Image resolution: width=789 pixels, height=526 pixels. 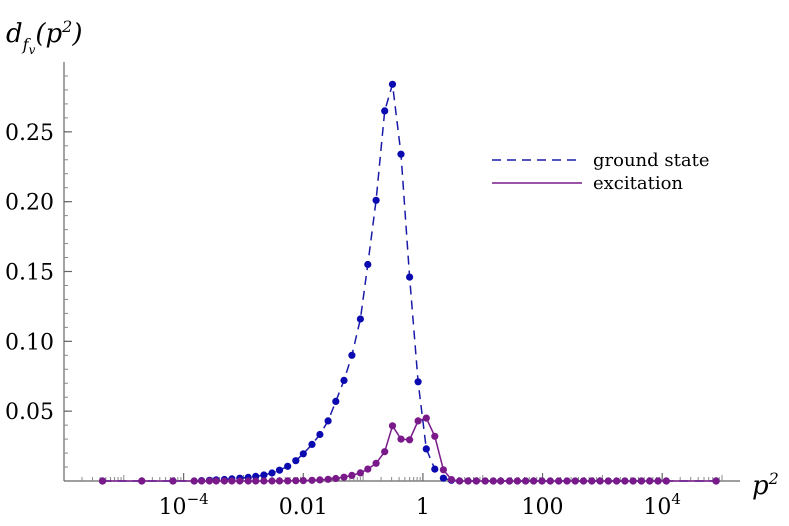 What do you see at coordinates (44, 37) in the screenshot?
I see `y-axis-title: dfv(p2)` at bounding box center [44, 37].